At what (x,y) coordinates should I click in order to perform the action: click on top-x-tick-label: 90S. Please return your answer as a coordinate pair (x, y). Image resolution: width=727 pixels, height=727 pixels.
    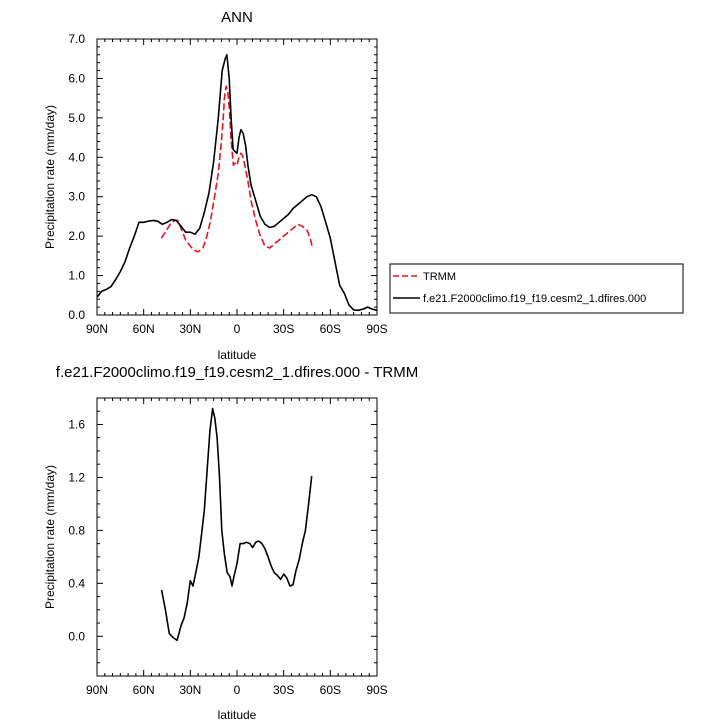
    Looking at the image, I should click on (376, 329).